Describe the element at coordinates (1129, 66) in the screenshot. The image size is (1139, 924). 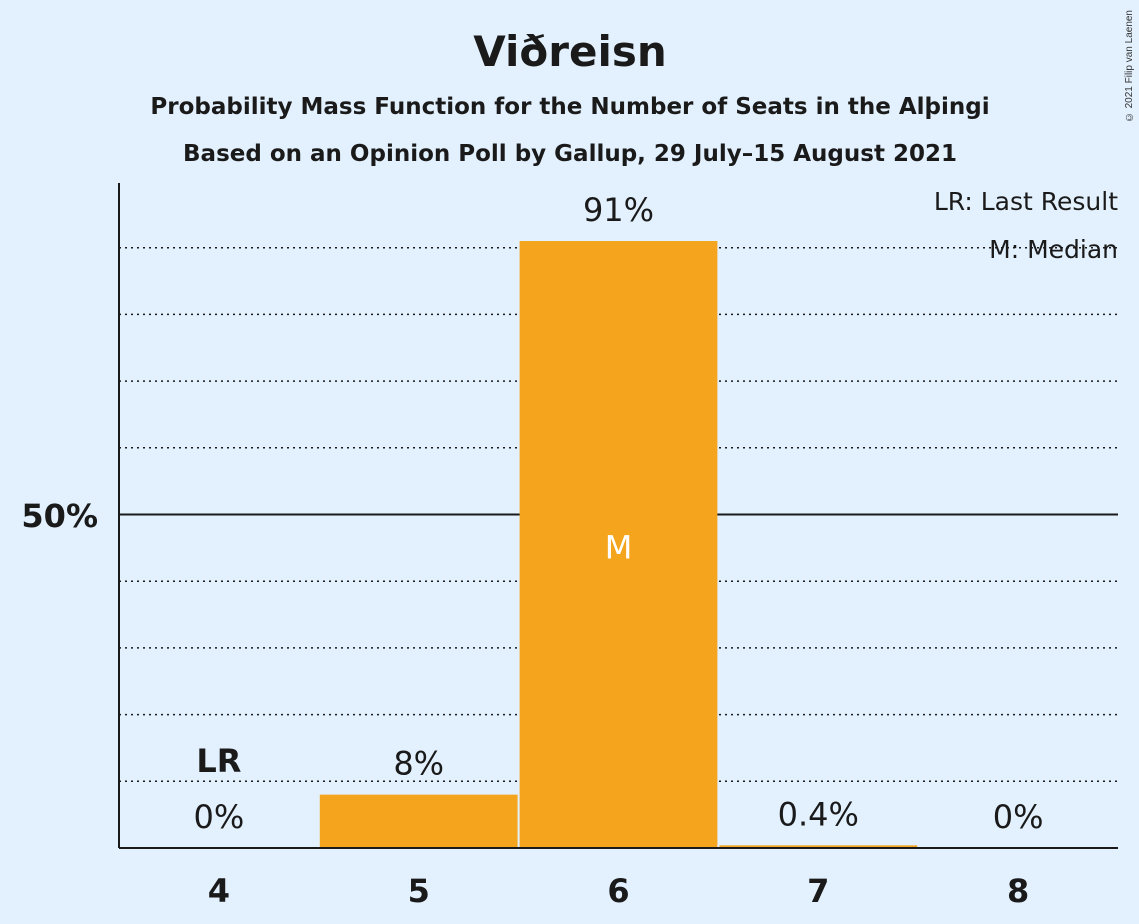
I see `copyright: © 2021 Filip van Laenen` at that location.